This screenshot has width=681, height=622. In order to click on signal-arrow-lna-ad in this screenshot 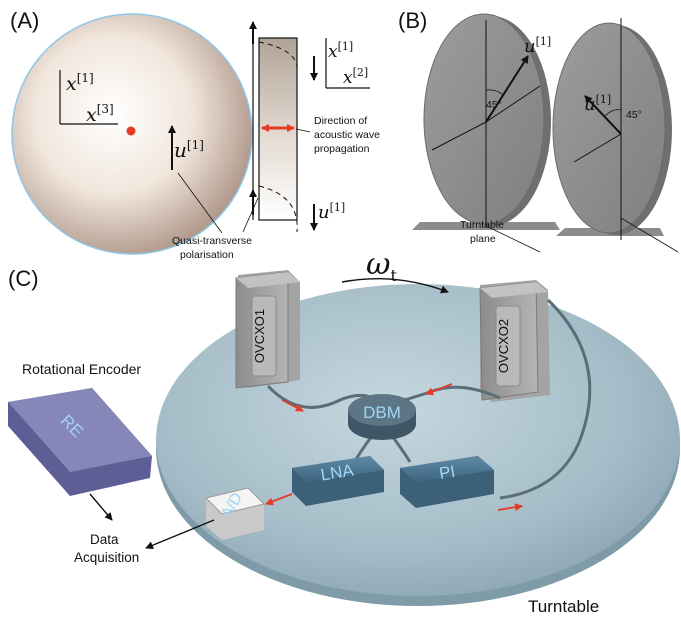, I will do `click(279, 499)`.